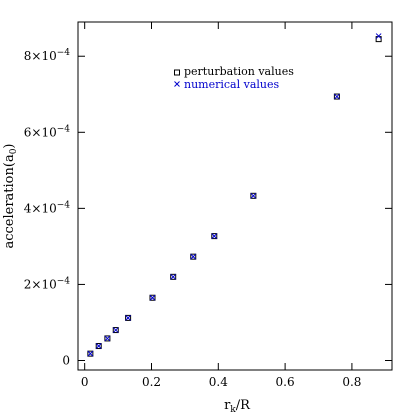 This screenshot has height=415, width=415. Describe the element at coordinates (285, 382) in the screenshot. I see `x-tick-label: 0.6` at that location.